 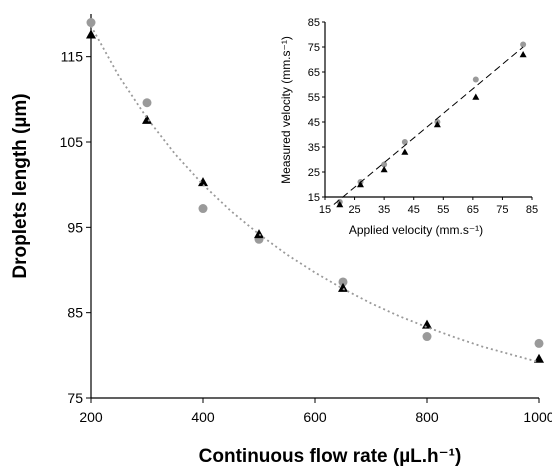 I want to click on inset-x-tick-label: 65, so click(x=473, y=210).